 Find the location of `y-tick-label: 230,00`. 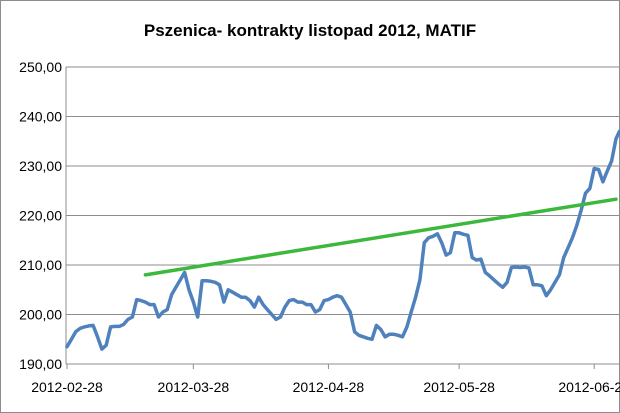

y-tick-label: 230,00 is located at coordinates (40, 166).